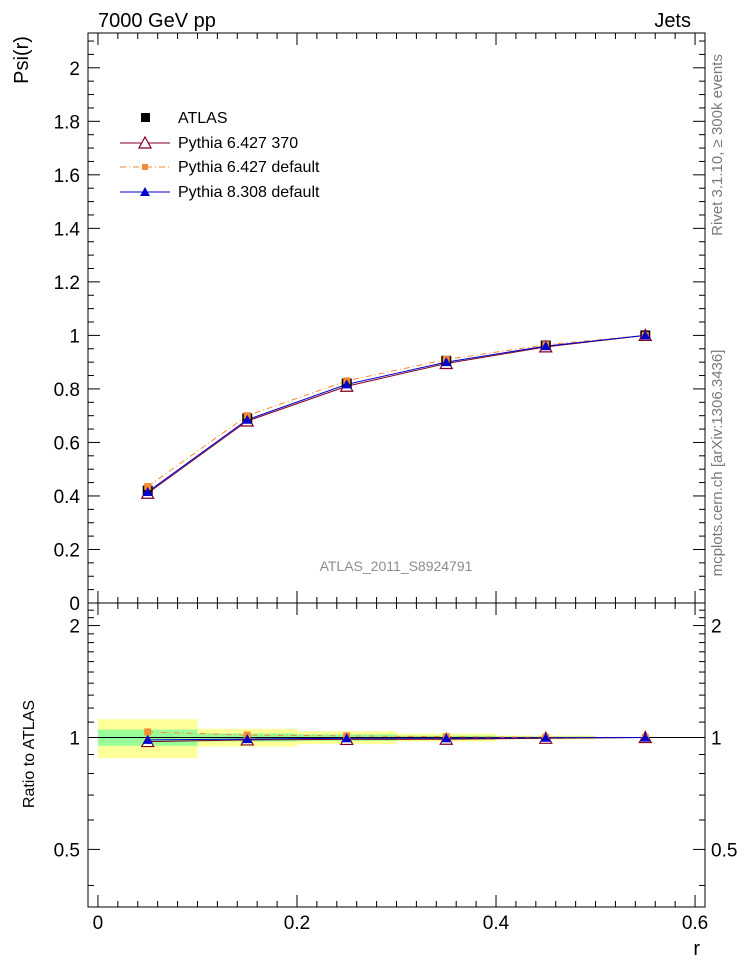 The image size is (746, 972). I want to click on legend-entry-pythia6-370: Pythia 6.427 370, so click(209, 143).